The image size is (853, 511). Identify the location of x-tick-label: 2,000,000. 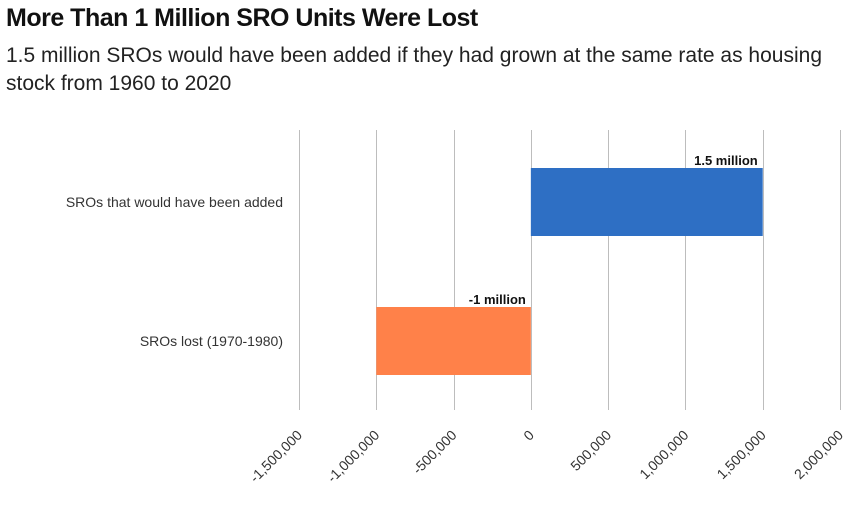
(819, 455).